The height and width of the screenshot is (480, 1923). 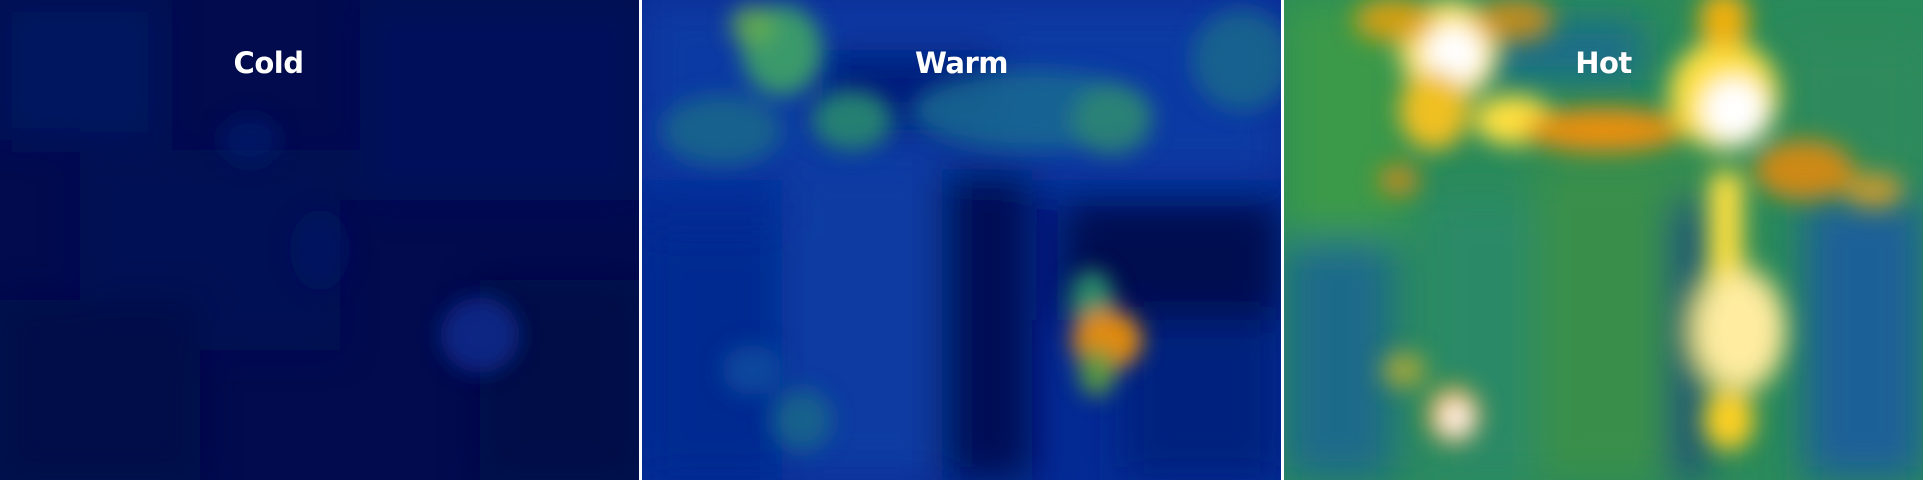 What do you see at coordinates (961, 63) in the screenshot?
I see `panel-label-warm: Warm` at bounding box center [961, 63].